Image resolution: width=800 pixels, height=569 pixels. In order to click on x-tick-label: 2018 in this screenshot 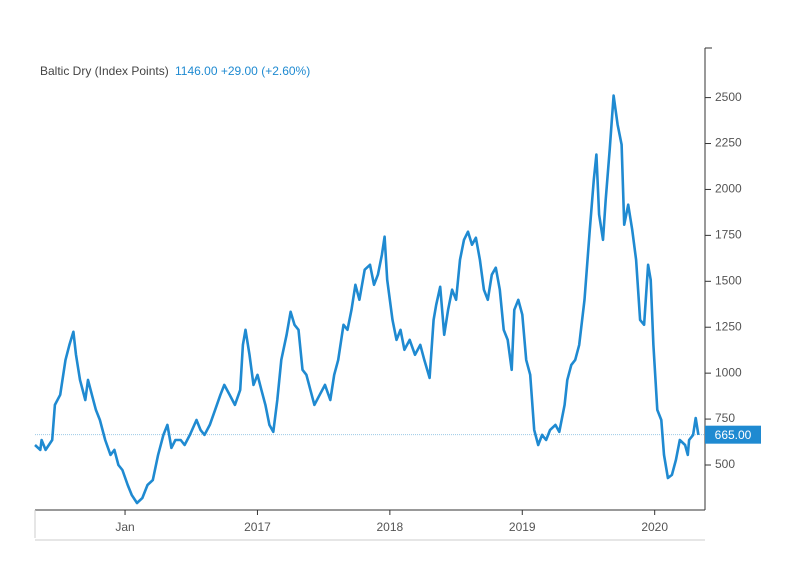, I will do `click(390, 527)`.